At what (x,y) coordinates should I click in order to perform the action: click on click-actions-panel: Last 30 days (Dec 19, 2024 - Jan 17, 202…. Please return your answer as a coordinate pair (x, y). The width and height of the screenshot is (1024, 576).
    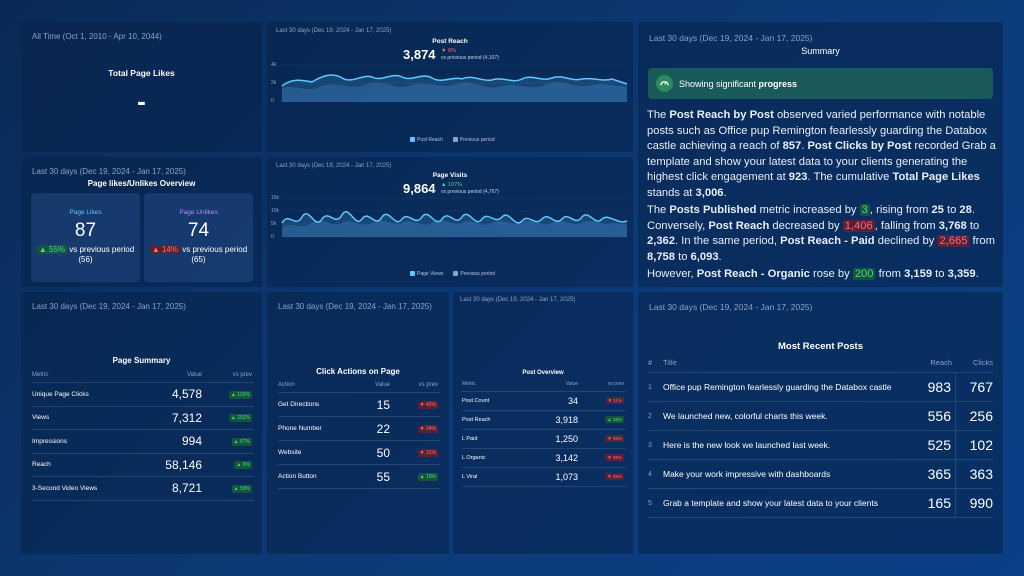
    Looking at the image, I should click on (358, 423).